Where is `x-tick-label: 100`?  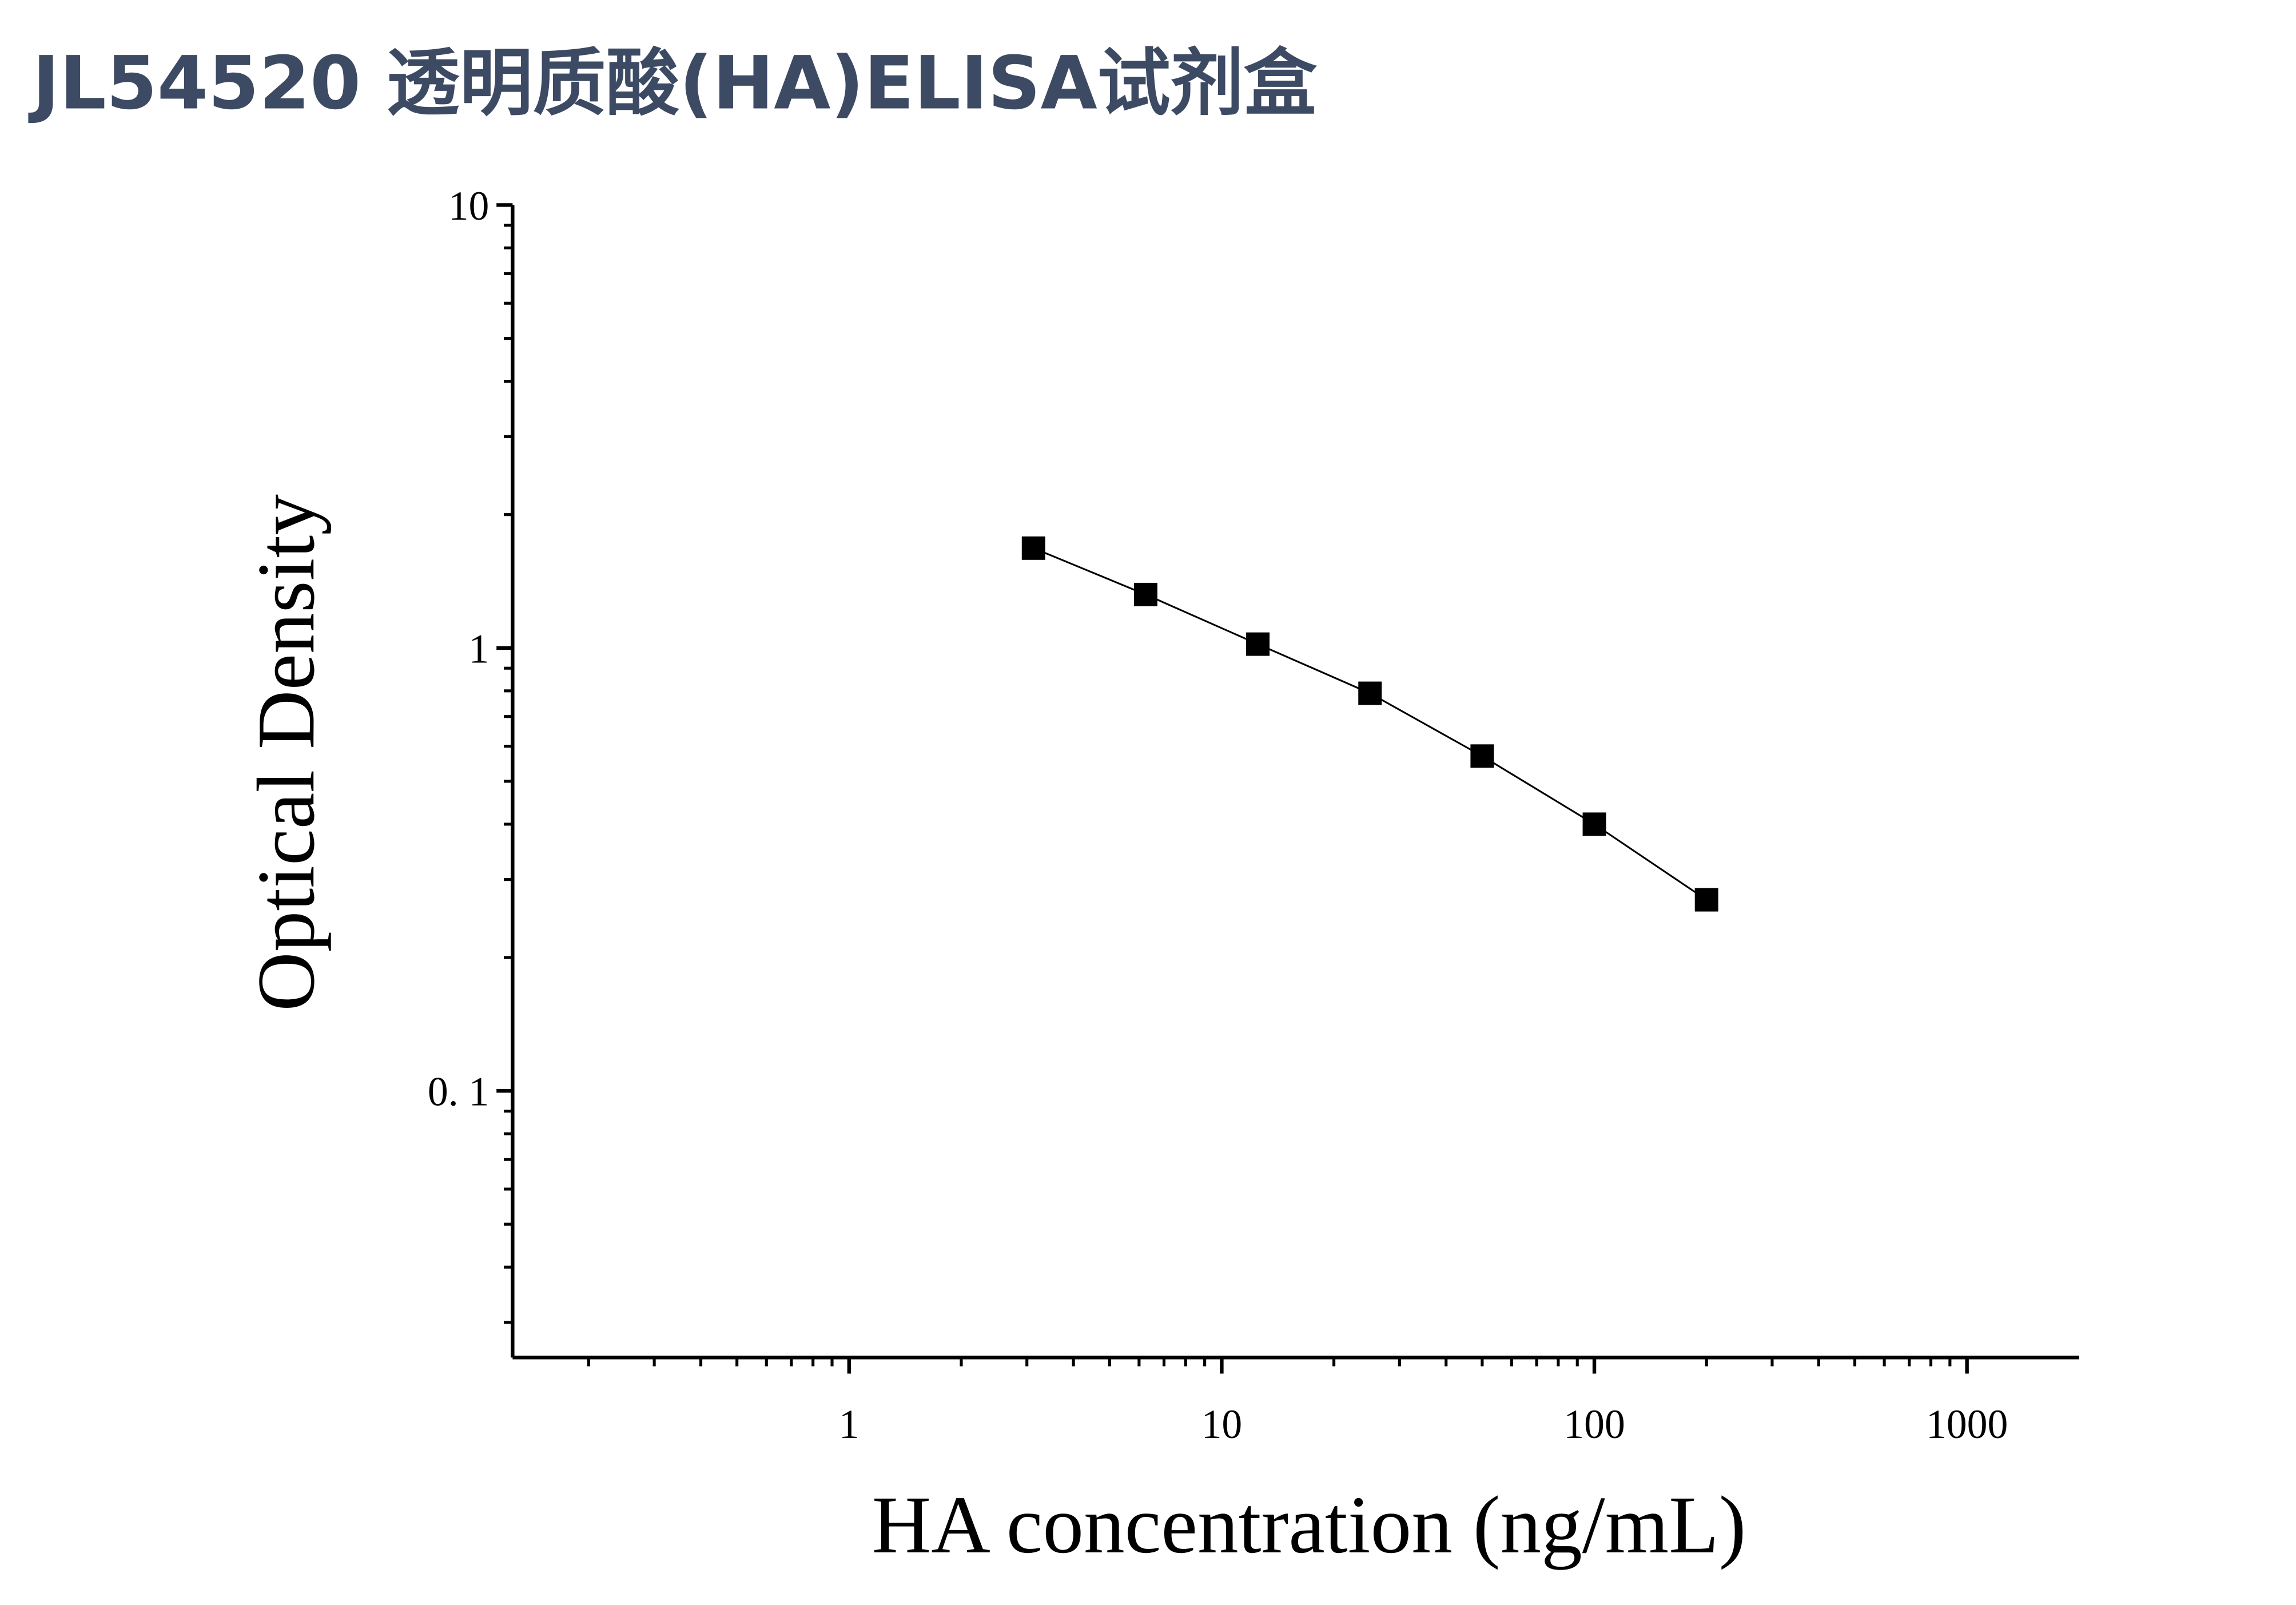 x-tick-label: 100 is located at coordinates (1594, 1424).